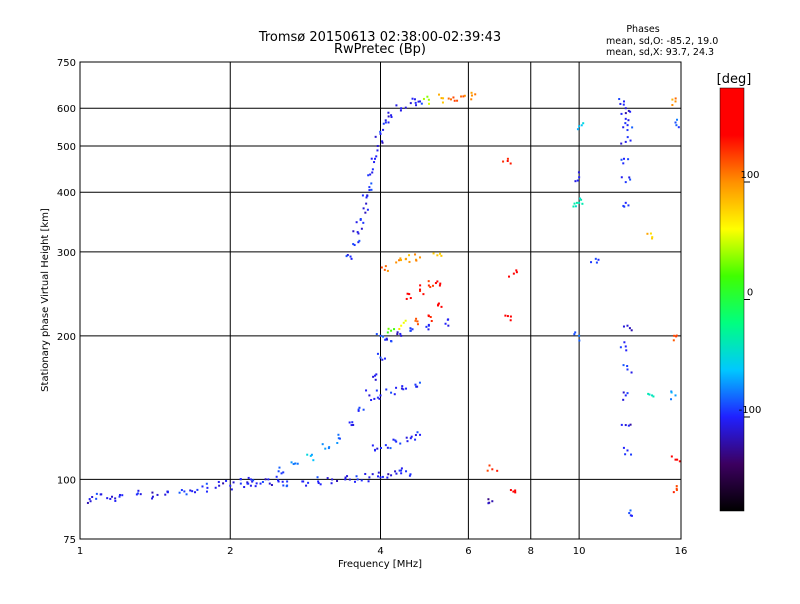  Describe the element at coordinates (531, 551) in the screenshot. I see `x-tick-label: 8` at that location.